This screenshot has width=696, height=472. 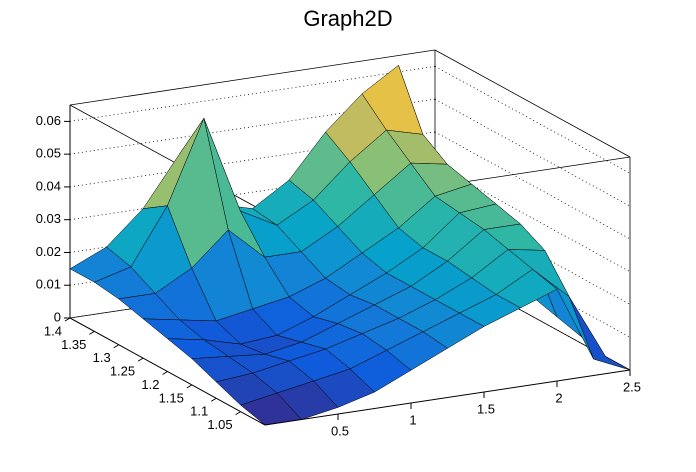 What do you see at coordinates (150, 384) in the screenshot?
I see `y-tick-label: 1.2` at bounding box center [150, 384].